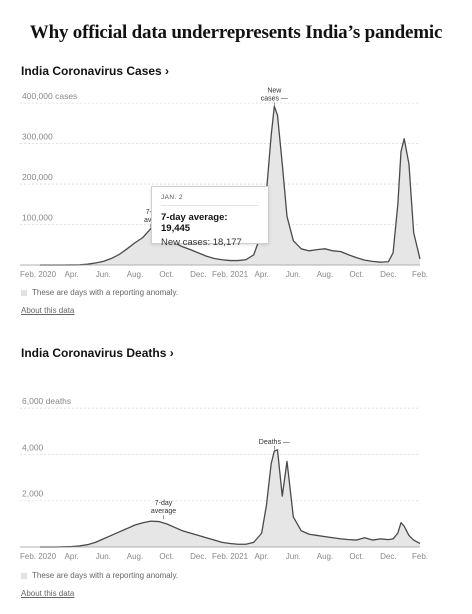  Describe the element at coordinates (33, 494) in the screenshot. I see `deaths-y-tick-label: 2,000` at that location.